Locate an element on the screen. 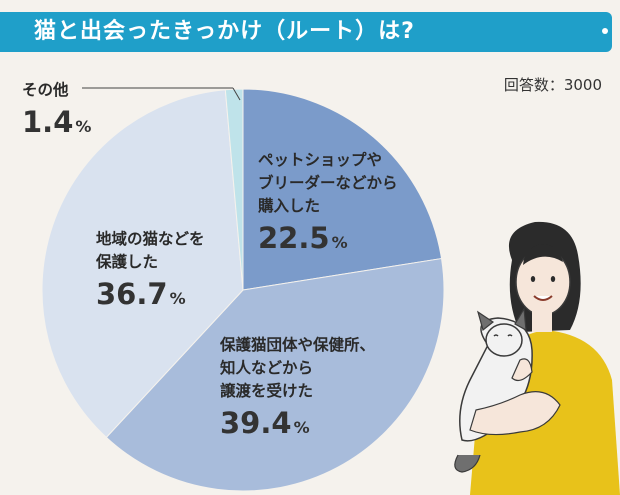 Image resolution: width=620 pixels, height=495 pixels. slice-rescued-value: 36.7% is located at coordinates (141, 294).